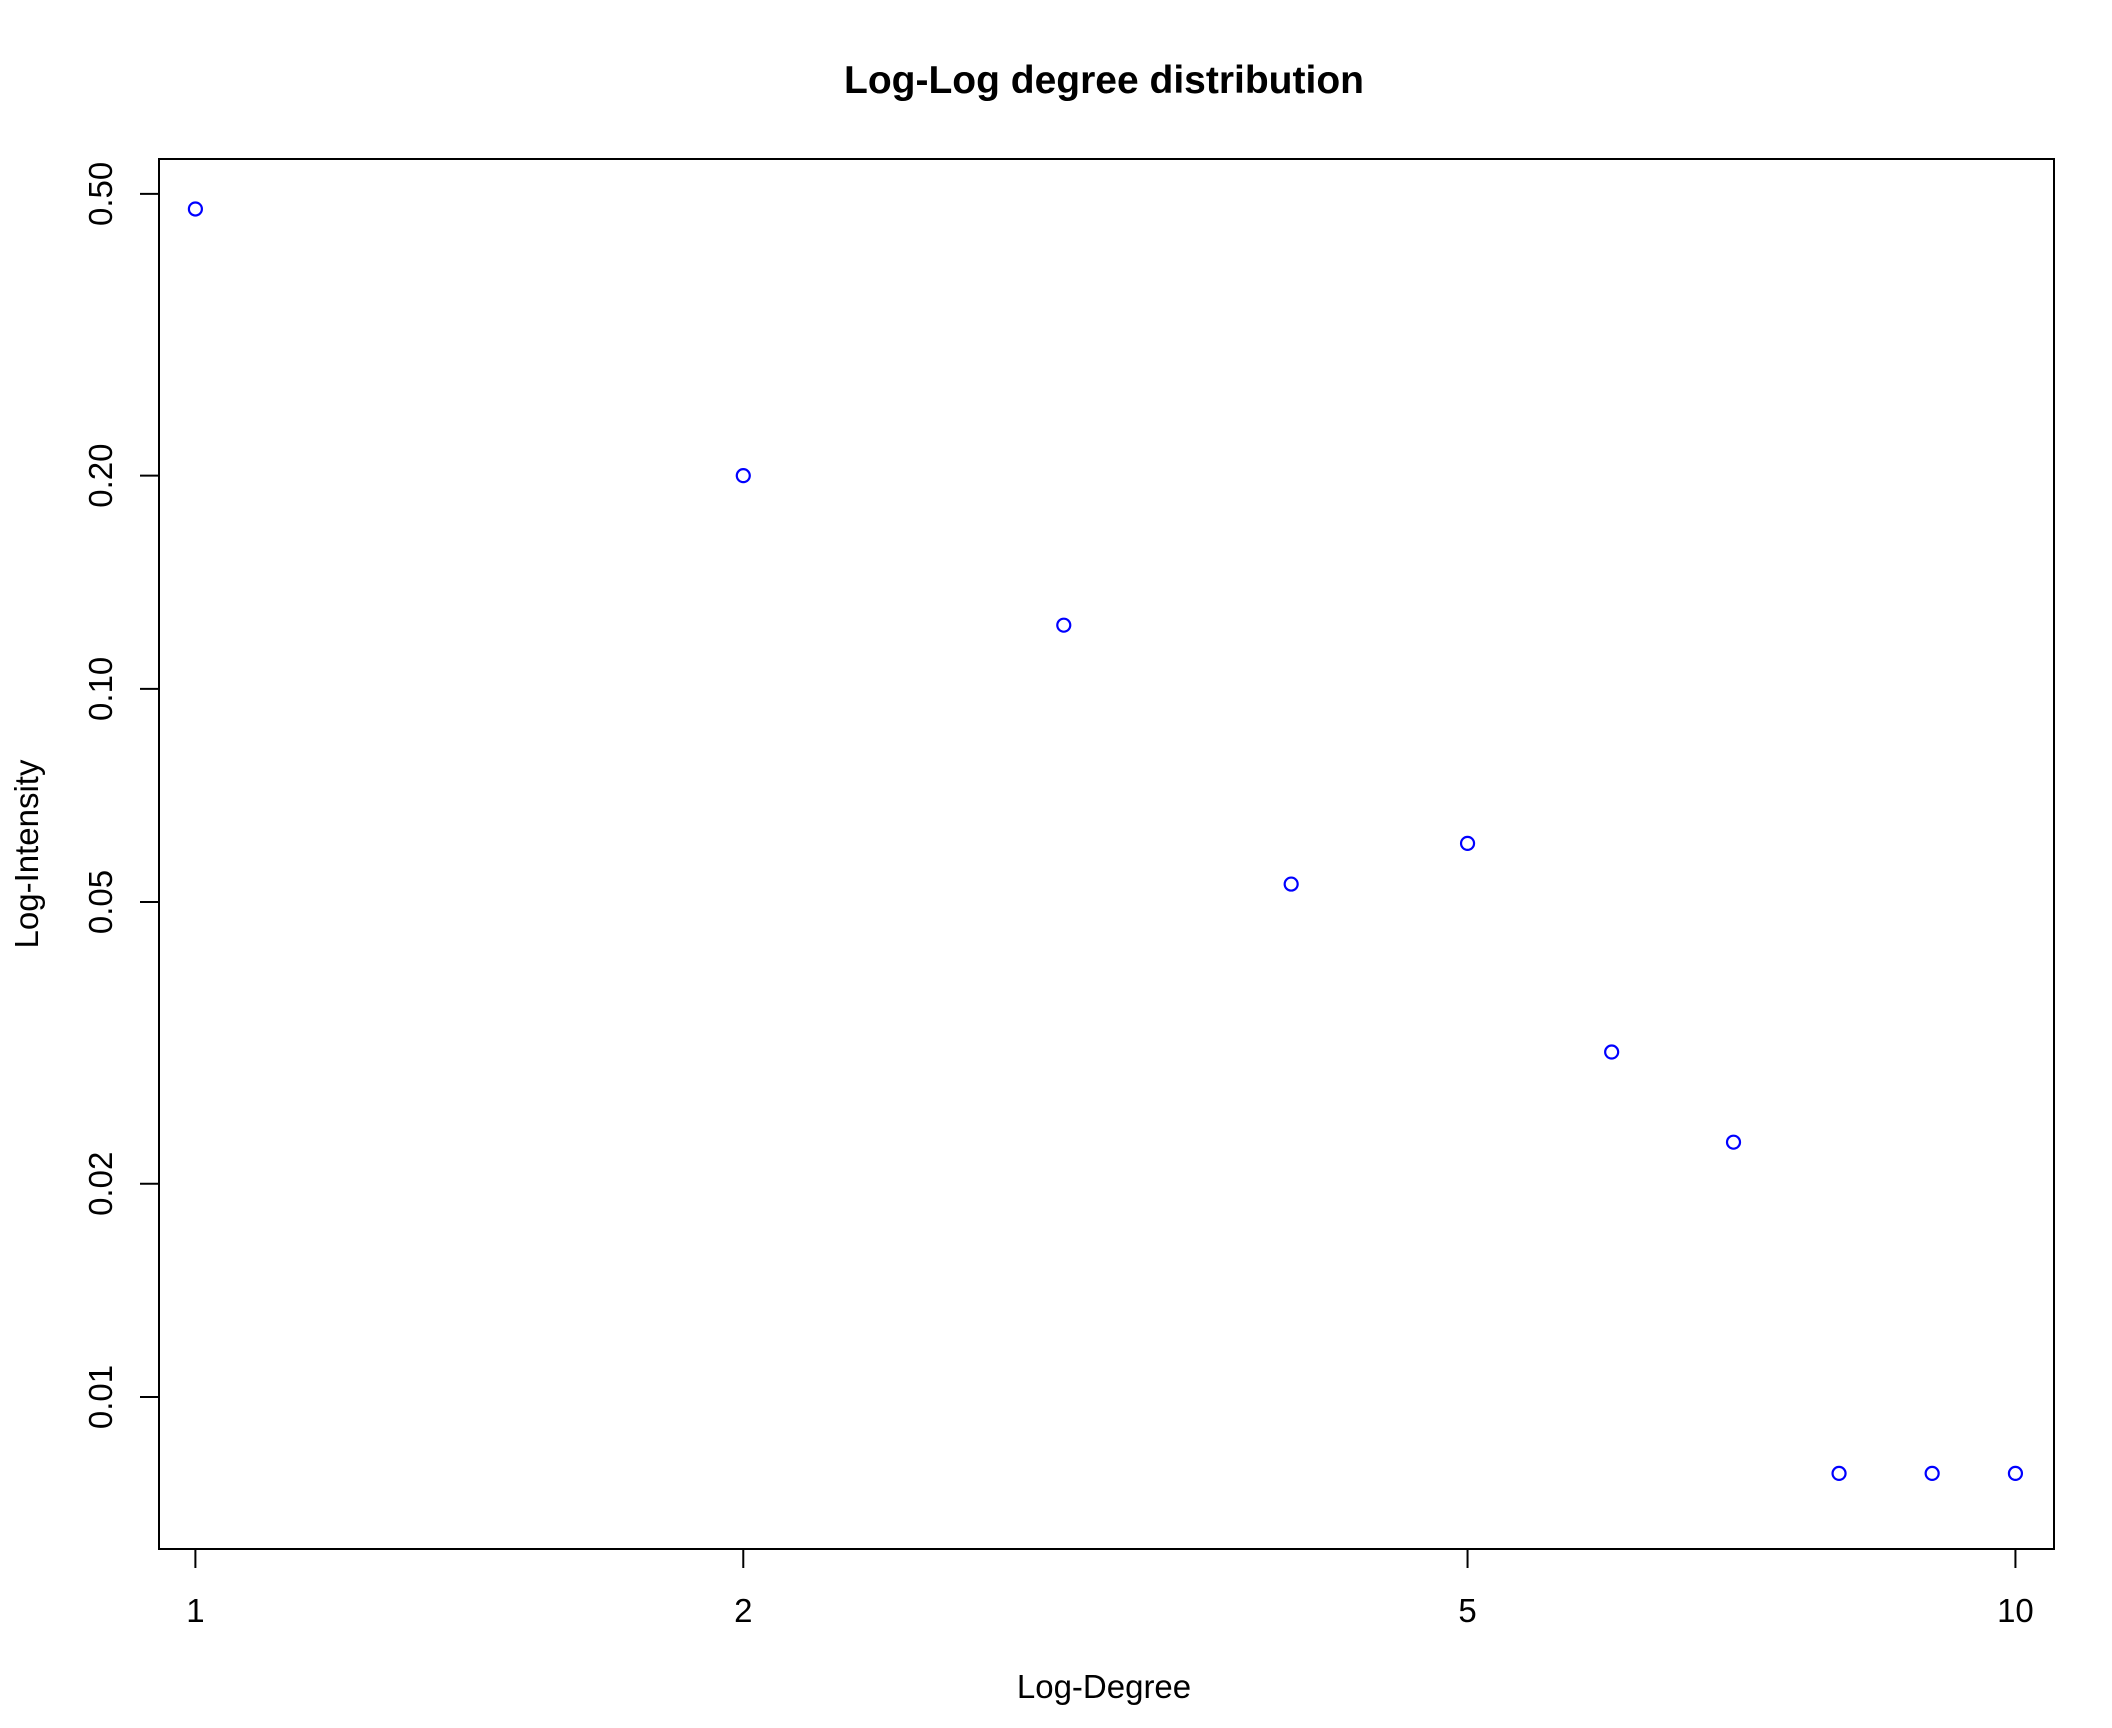  I want to click on x-tick-label: 10, so click(2015, 1610).